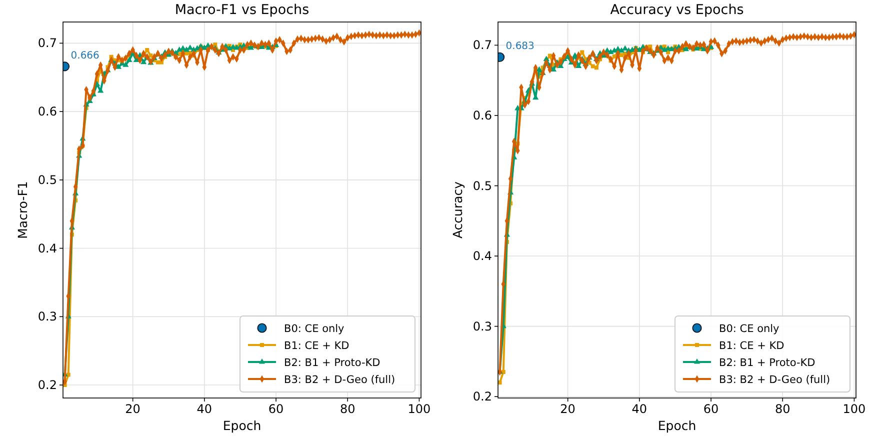  I want to click on y-axis-title: Accuracy, so click(457, 209).